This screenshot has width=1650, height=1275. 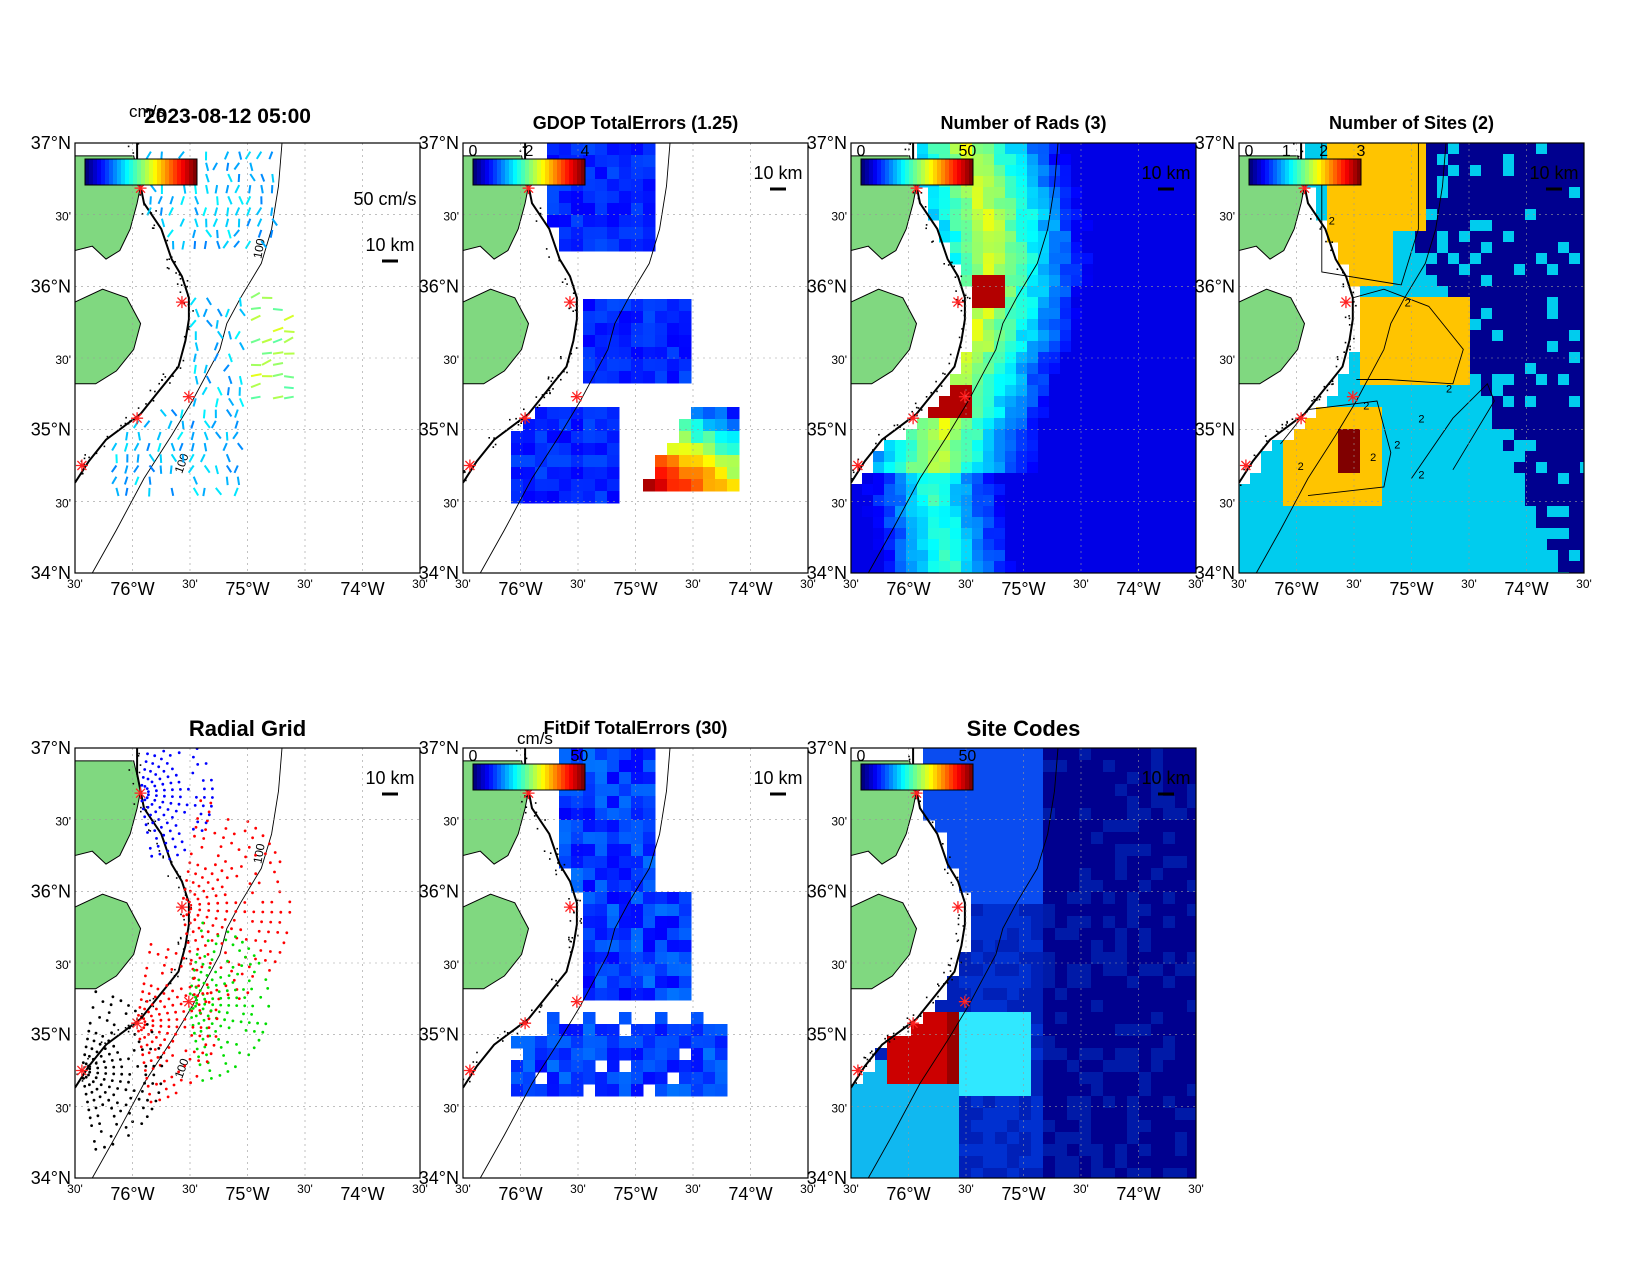 I want to click on lat-tick-label: 30', so click(x=63, y=822).